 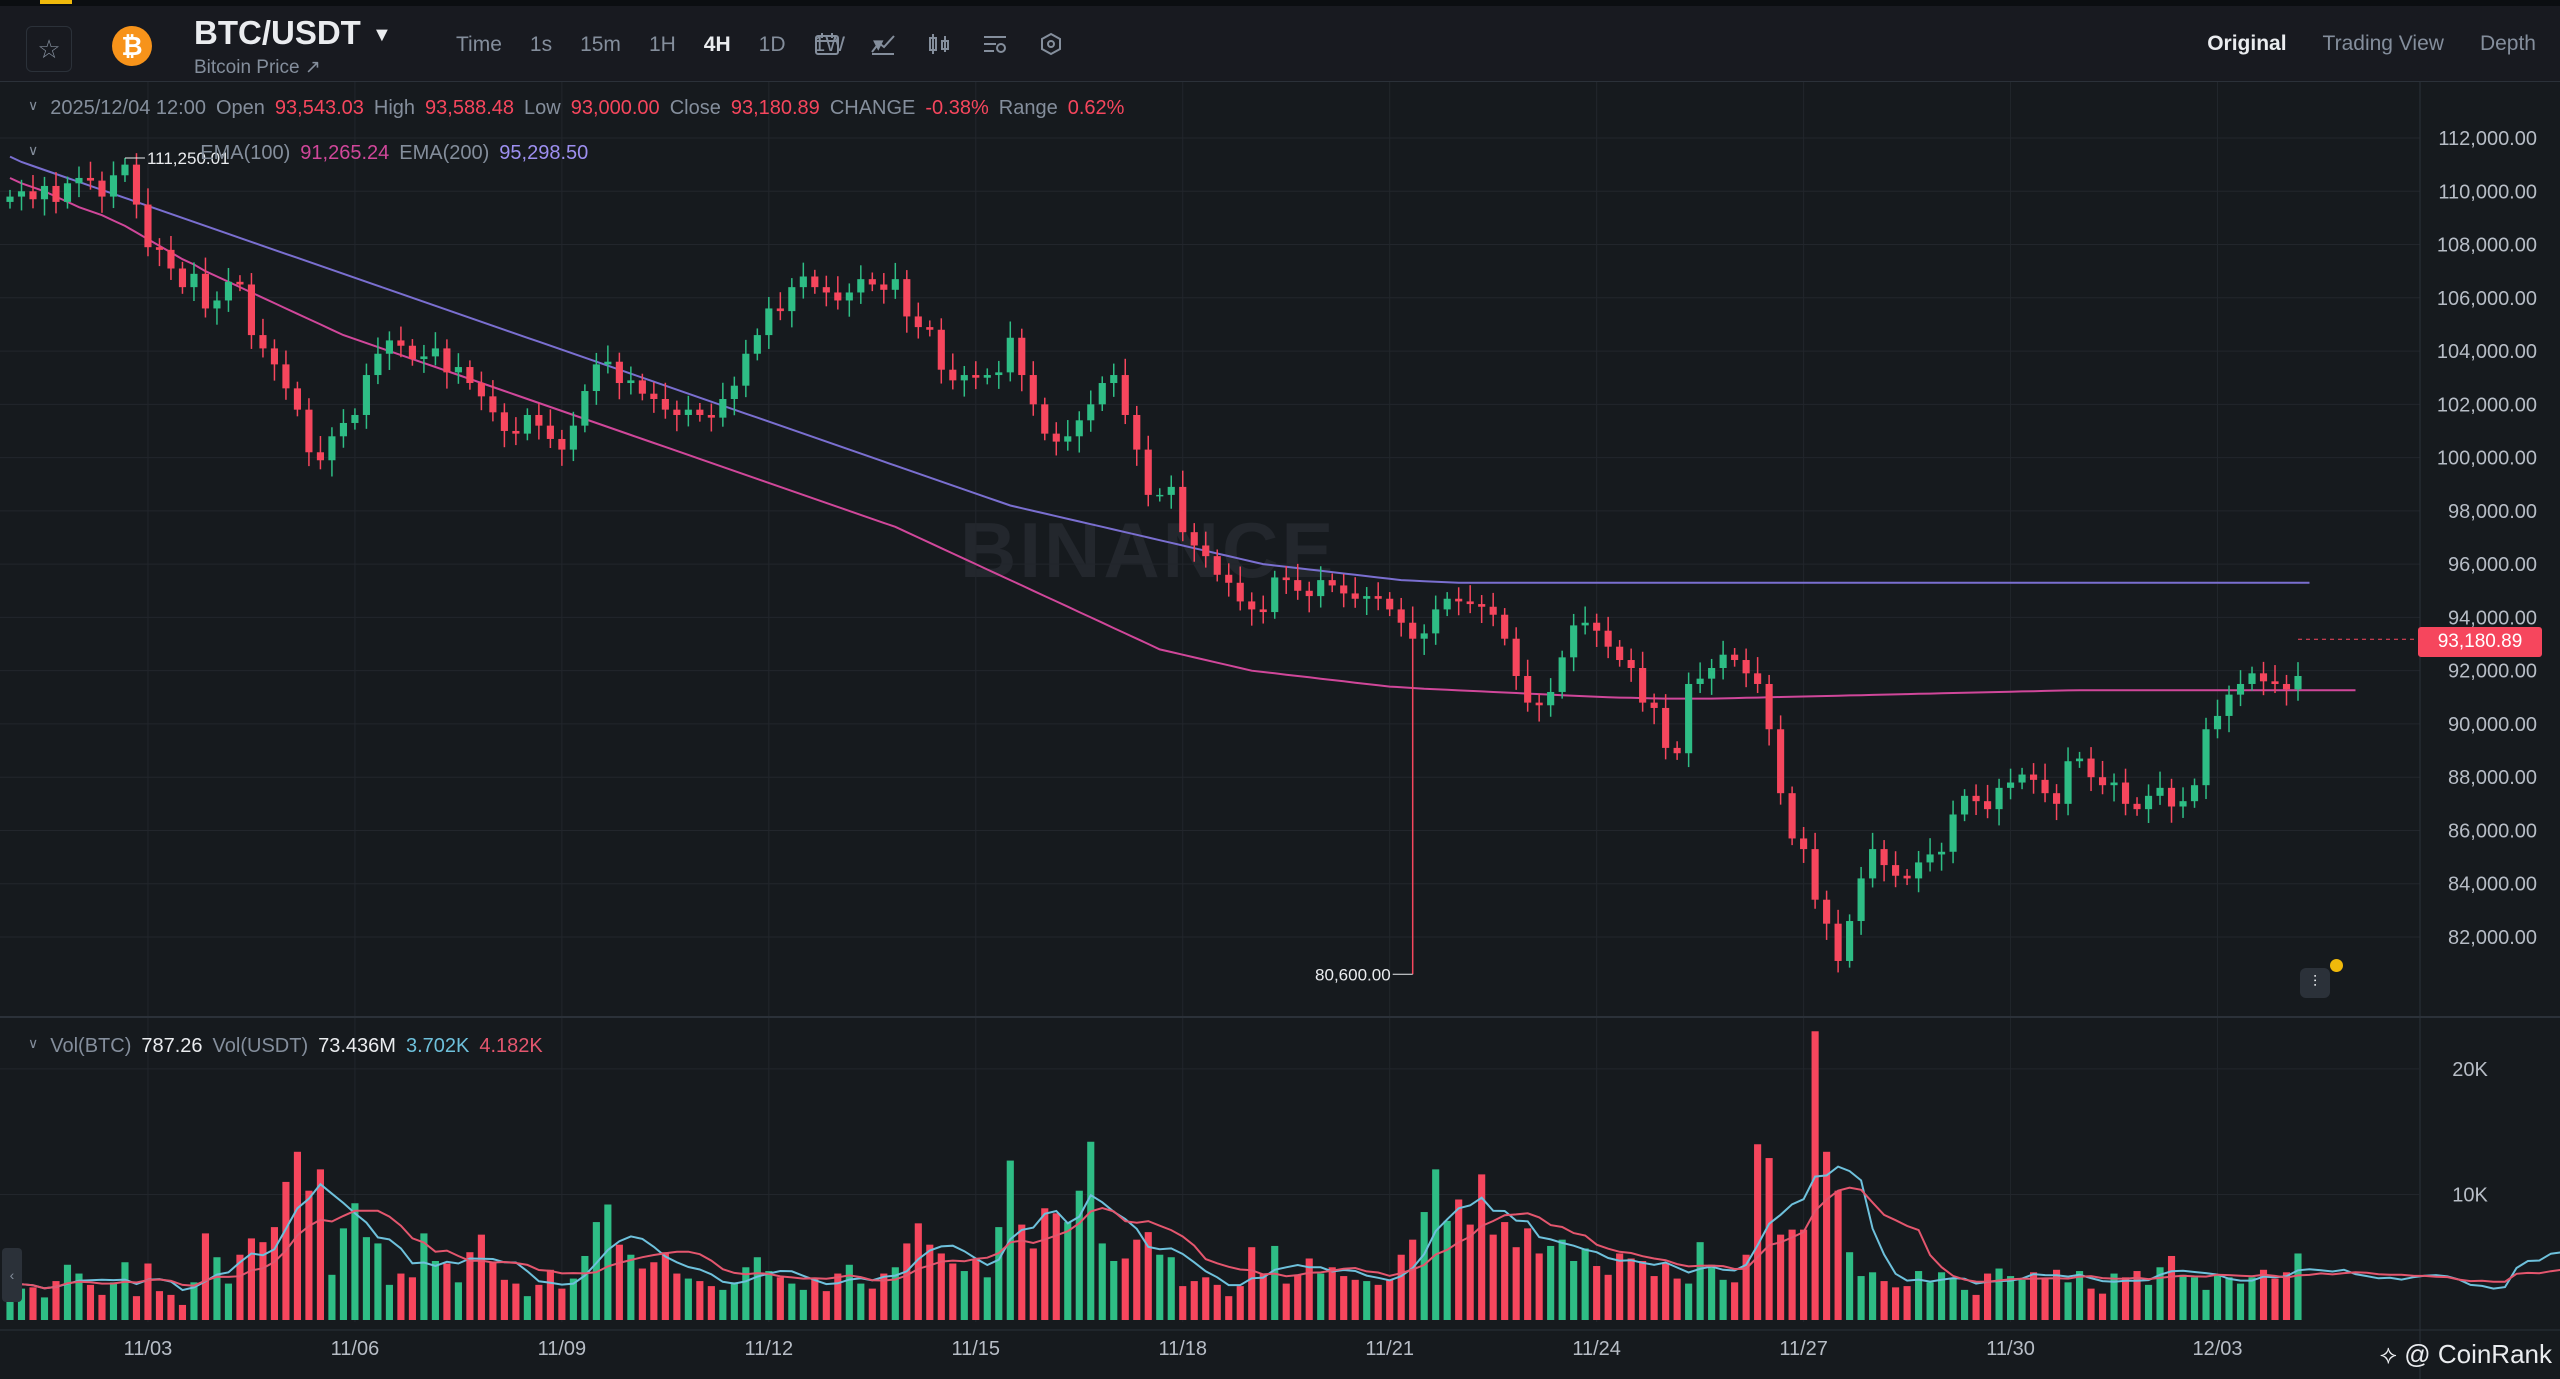 I want to click on ema100-value: 91,265.24, so click(x=345, y=153).